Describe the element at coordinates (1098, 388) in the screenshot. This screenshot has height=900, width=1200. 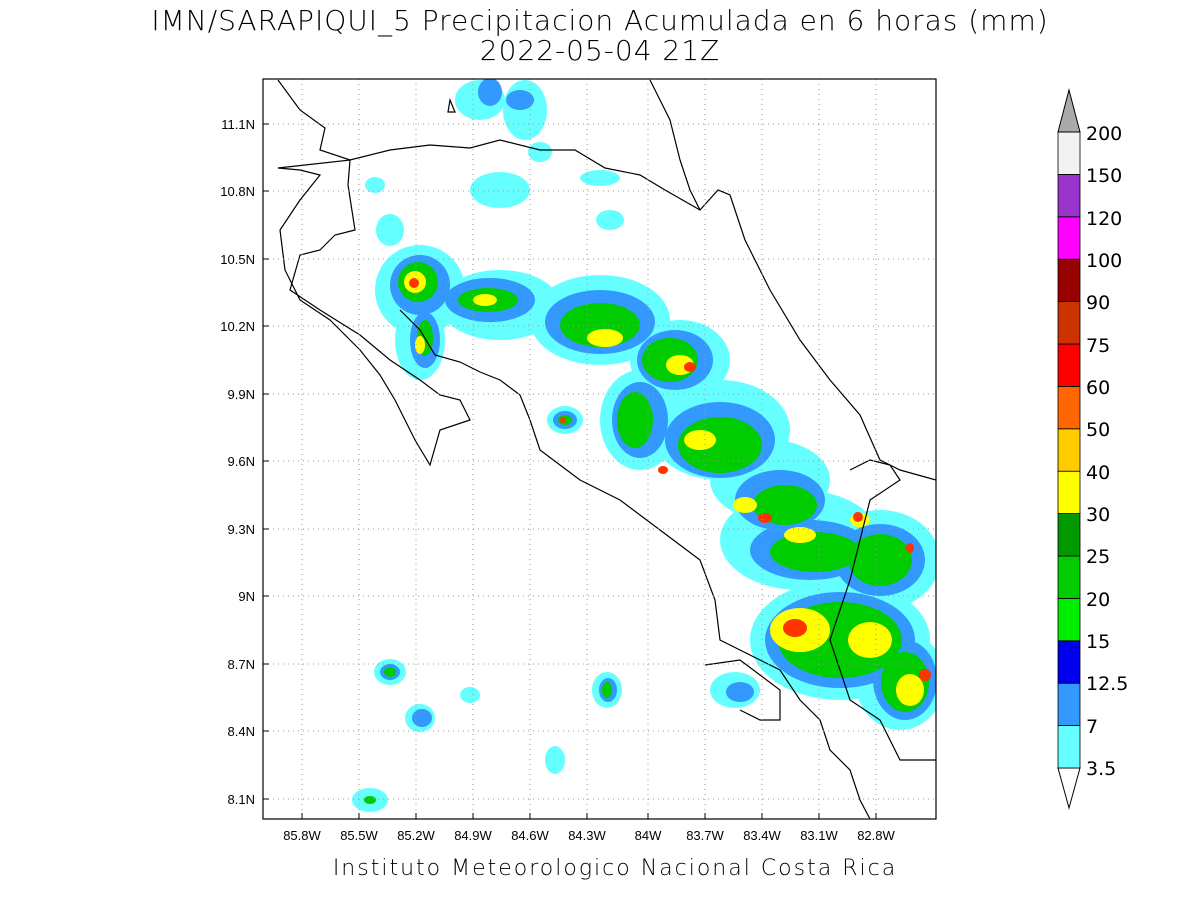
I see `colorbar-label: 60` at that location.